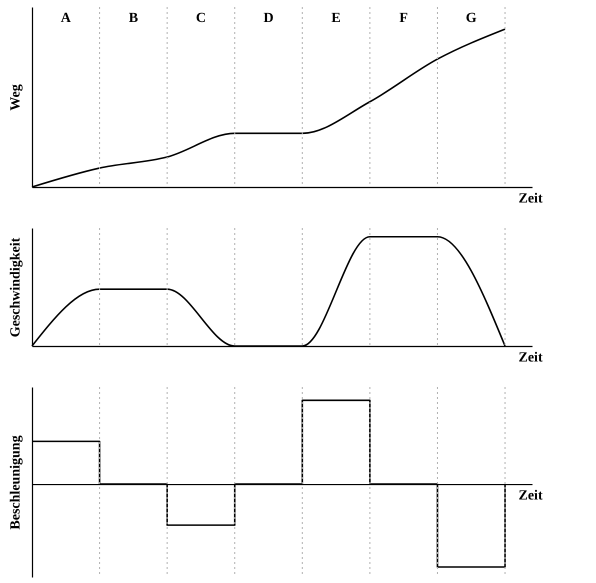 Image resolution: width=596 pixels, height=583 pixels. Describe the element at coordinates (201, 18) in the screenshot. I see `text: C` at that location.